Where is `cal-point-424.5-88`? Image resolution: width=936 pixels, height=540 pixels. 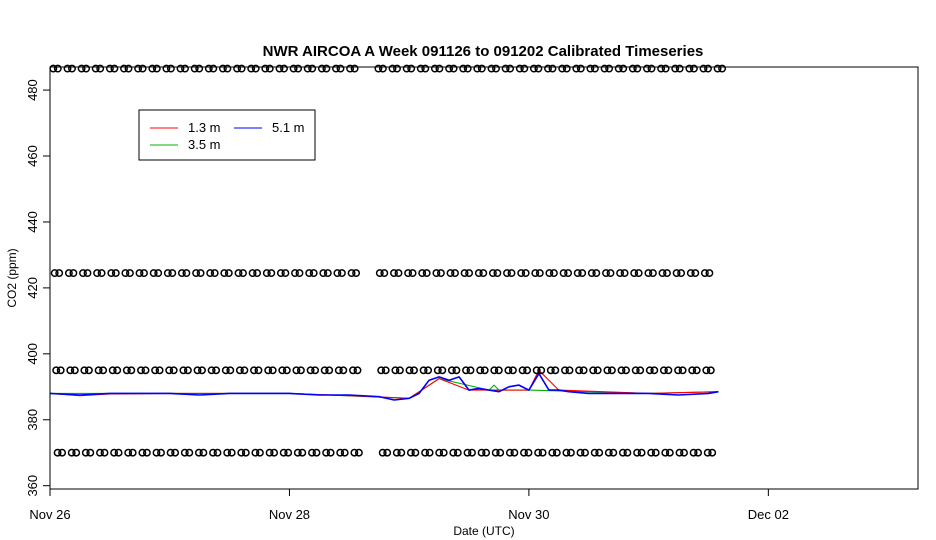 cal-point-424.5-88 is located at coordinates (690, 273).